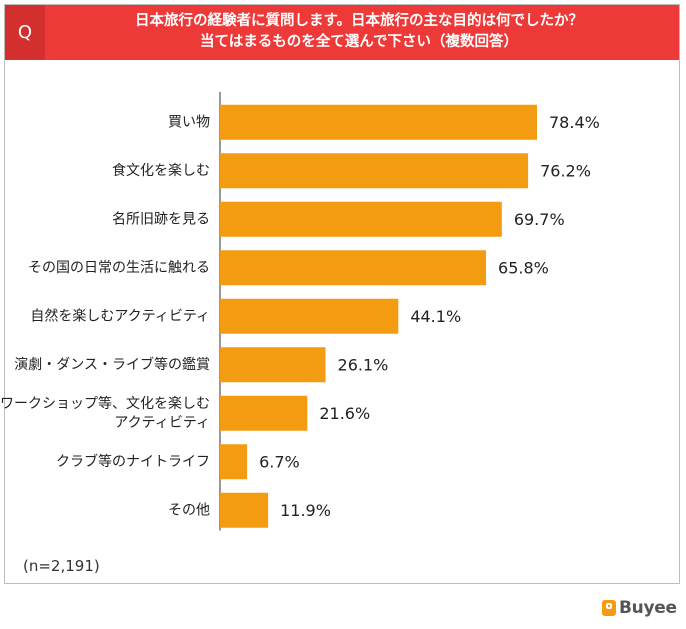 The image size is (686, 629). What do you see at coordinates (359, 42) in the screenshot?
I see `question-line-2: 当てはまるものを全て選んで下さい（複数回答）` at bounding box center [359, 42].